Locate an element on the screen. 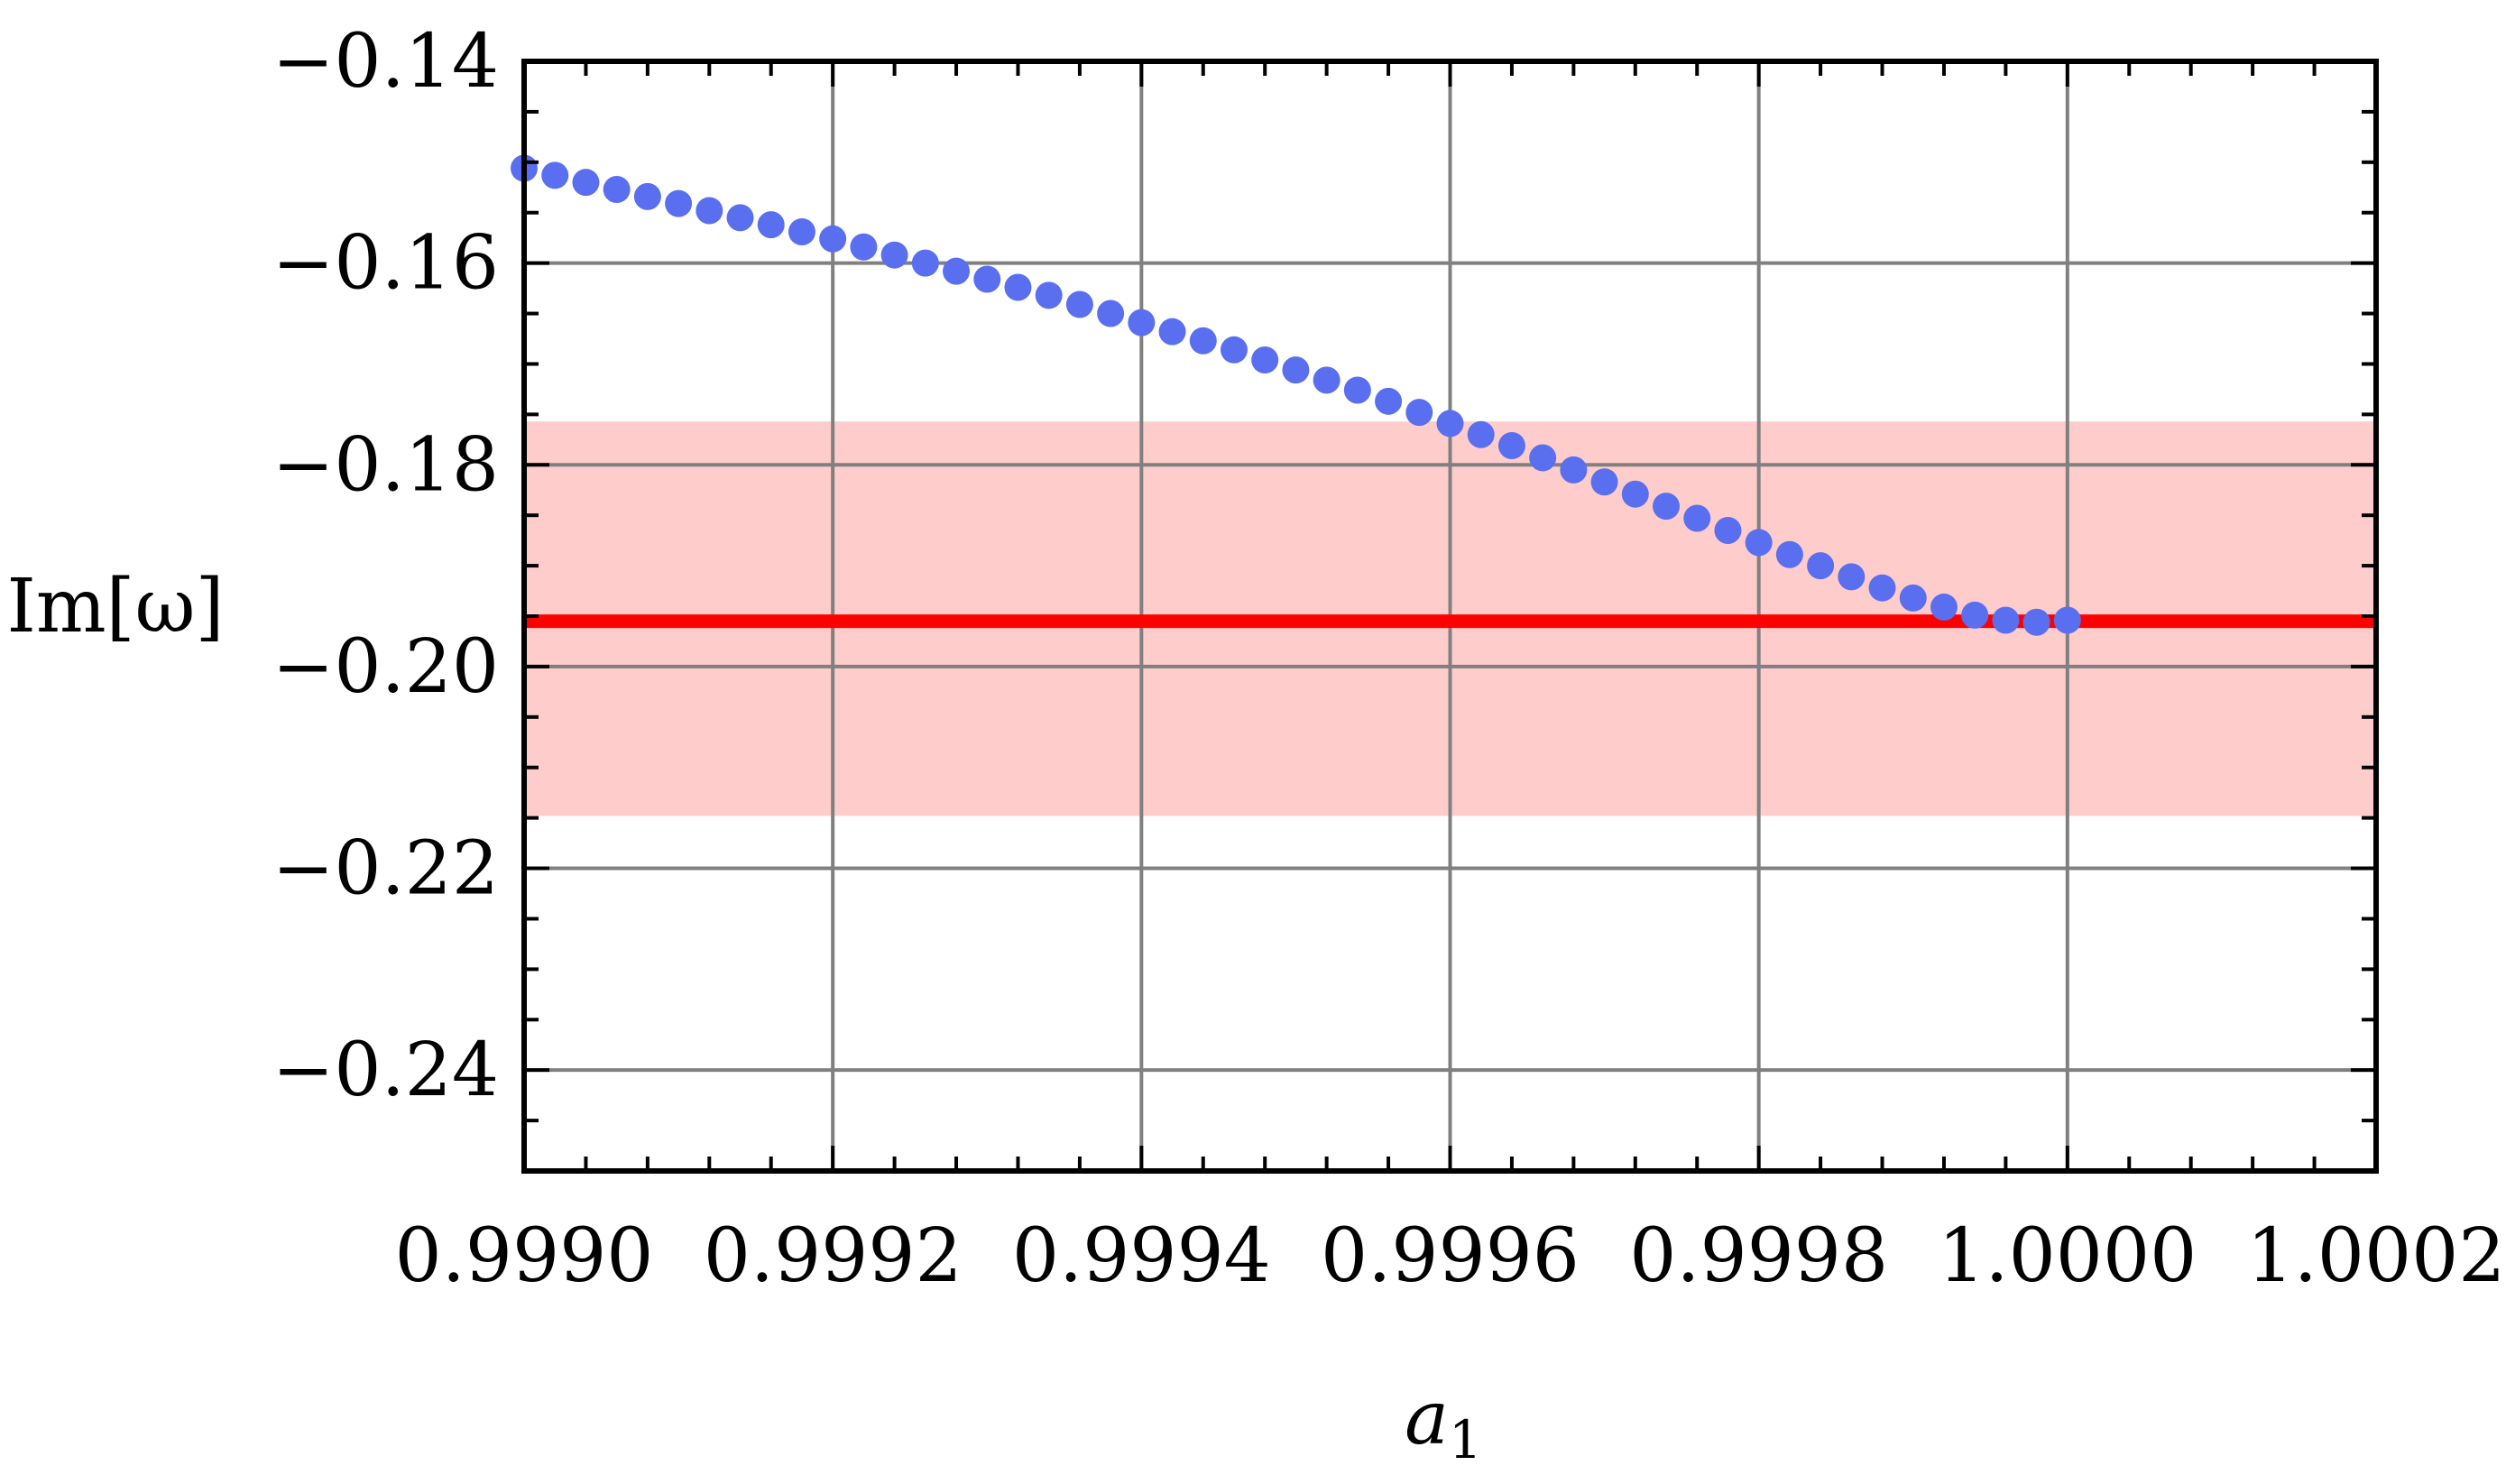 The image size is (2506, 1484). x-axis-title: a1 is located at coordinates (1443, 1423).